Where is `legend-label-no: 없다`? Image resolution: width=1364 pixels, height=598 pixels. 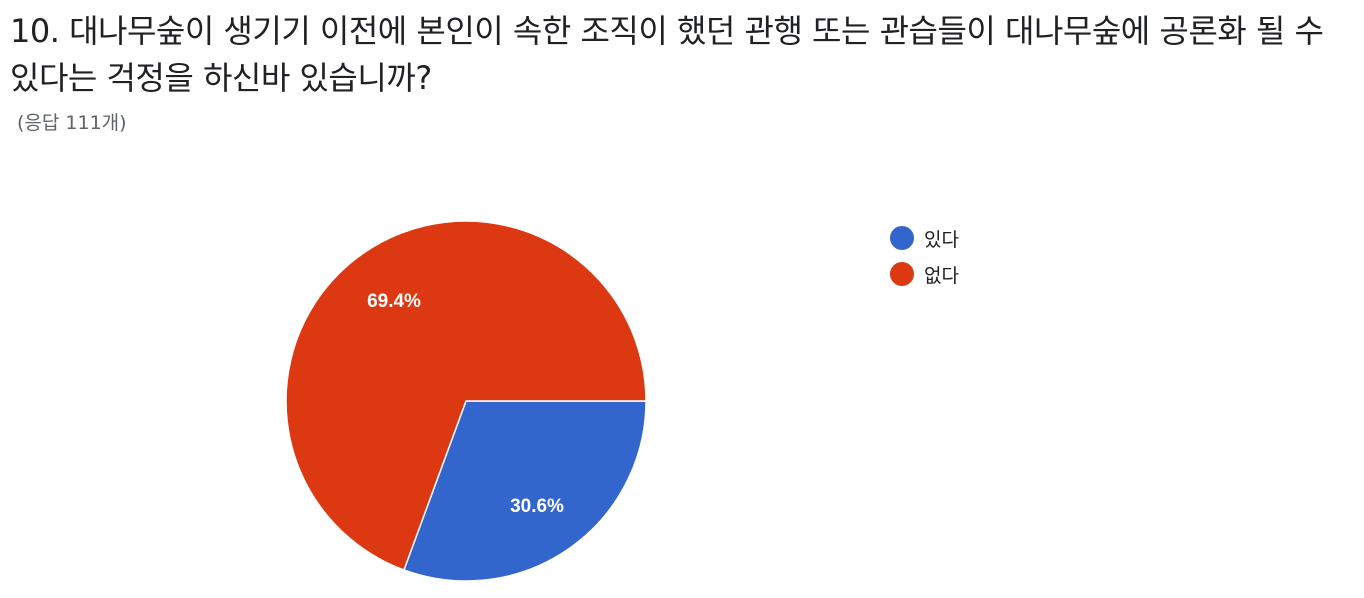
legend-label-no: 없다 is located at coordinates (941, 275).